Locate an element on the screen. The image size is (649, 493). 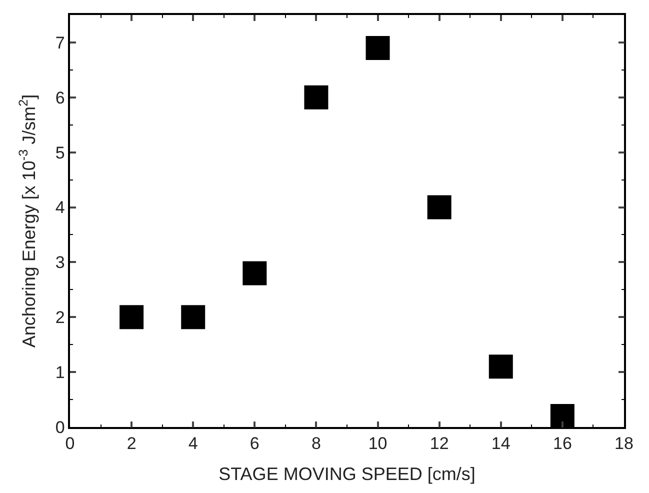
x-axis-title: STAGE MOVING SPEED [cm/s] is located at coordinates (347, 474).